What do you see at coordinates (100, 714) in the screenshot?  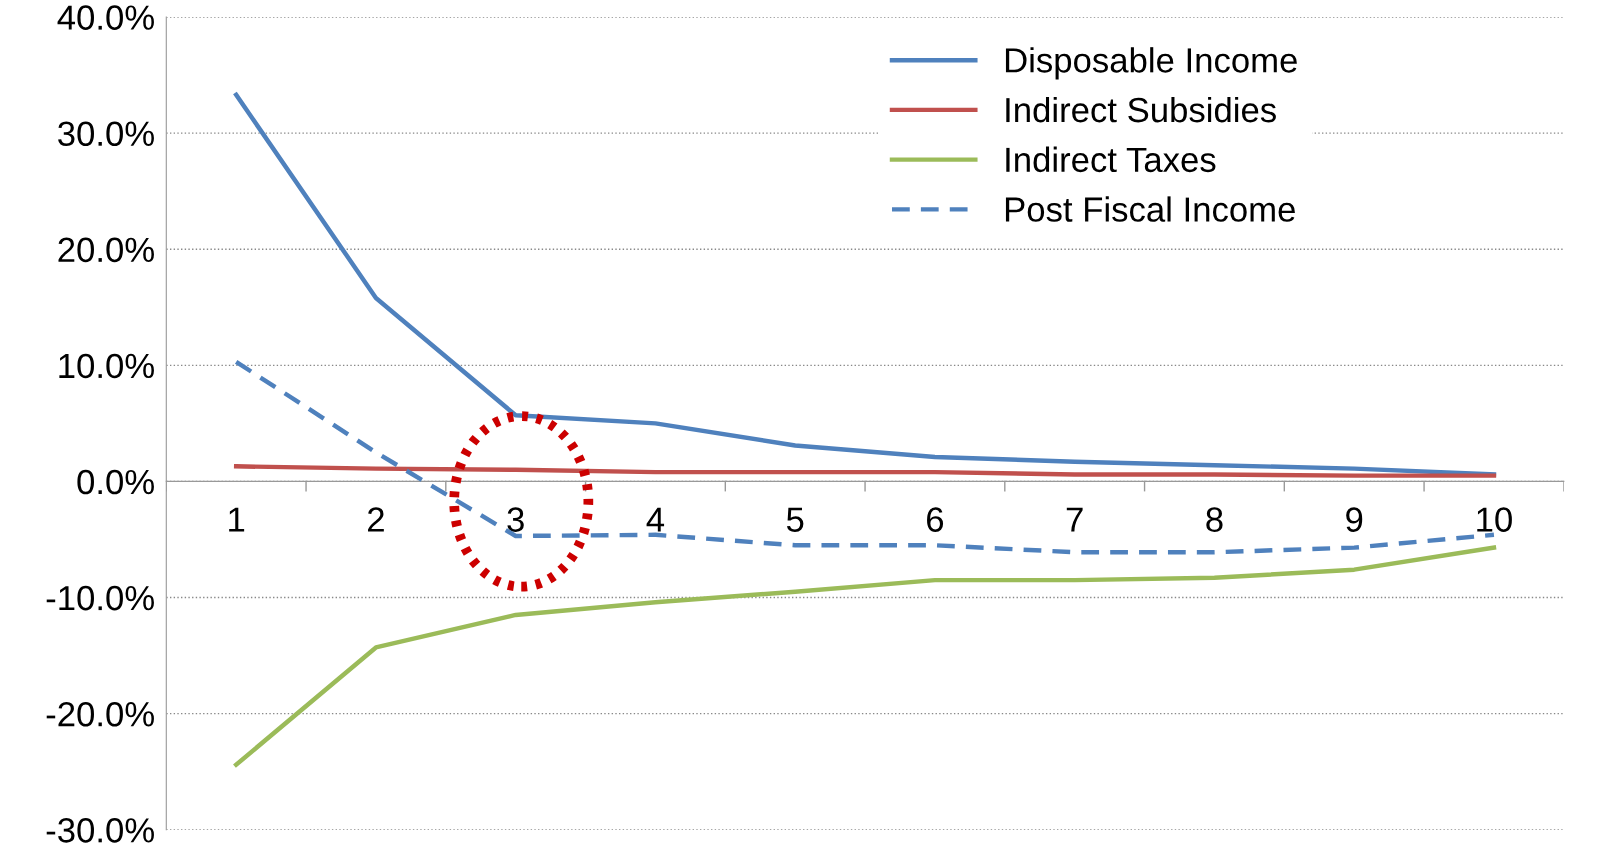 I see `y-tick-label: -20.0%` at bounding box center [100, 714].